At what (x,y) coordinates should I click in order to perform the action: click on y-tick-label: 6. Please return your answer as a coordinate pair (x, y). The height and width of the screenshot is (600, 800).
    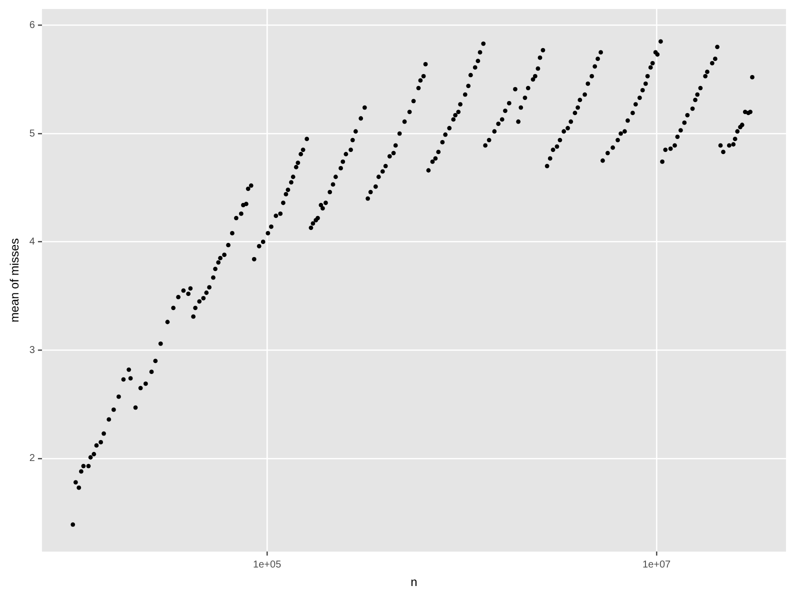
    Looking at the image, I should click on (32, 25).